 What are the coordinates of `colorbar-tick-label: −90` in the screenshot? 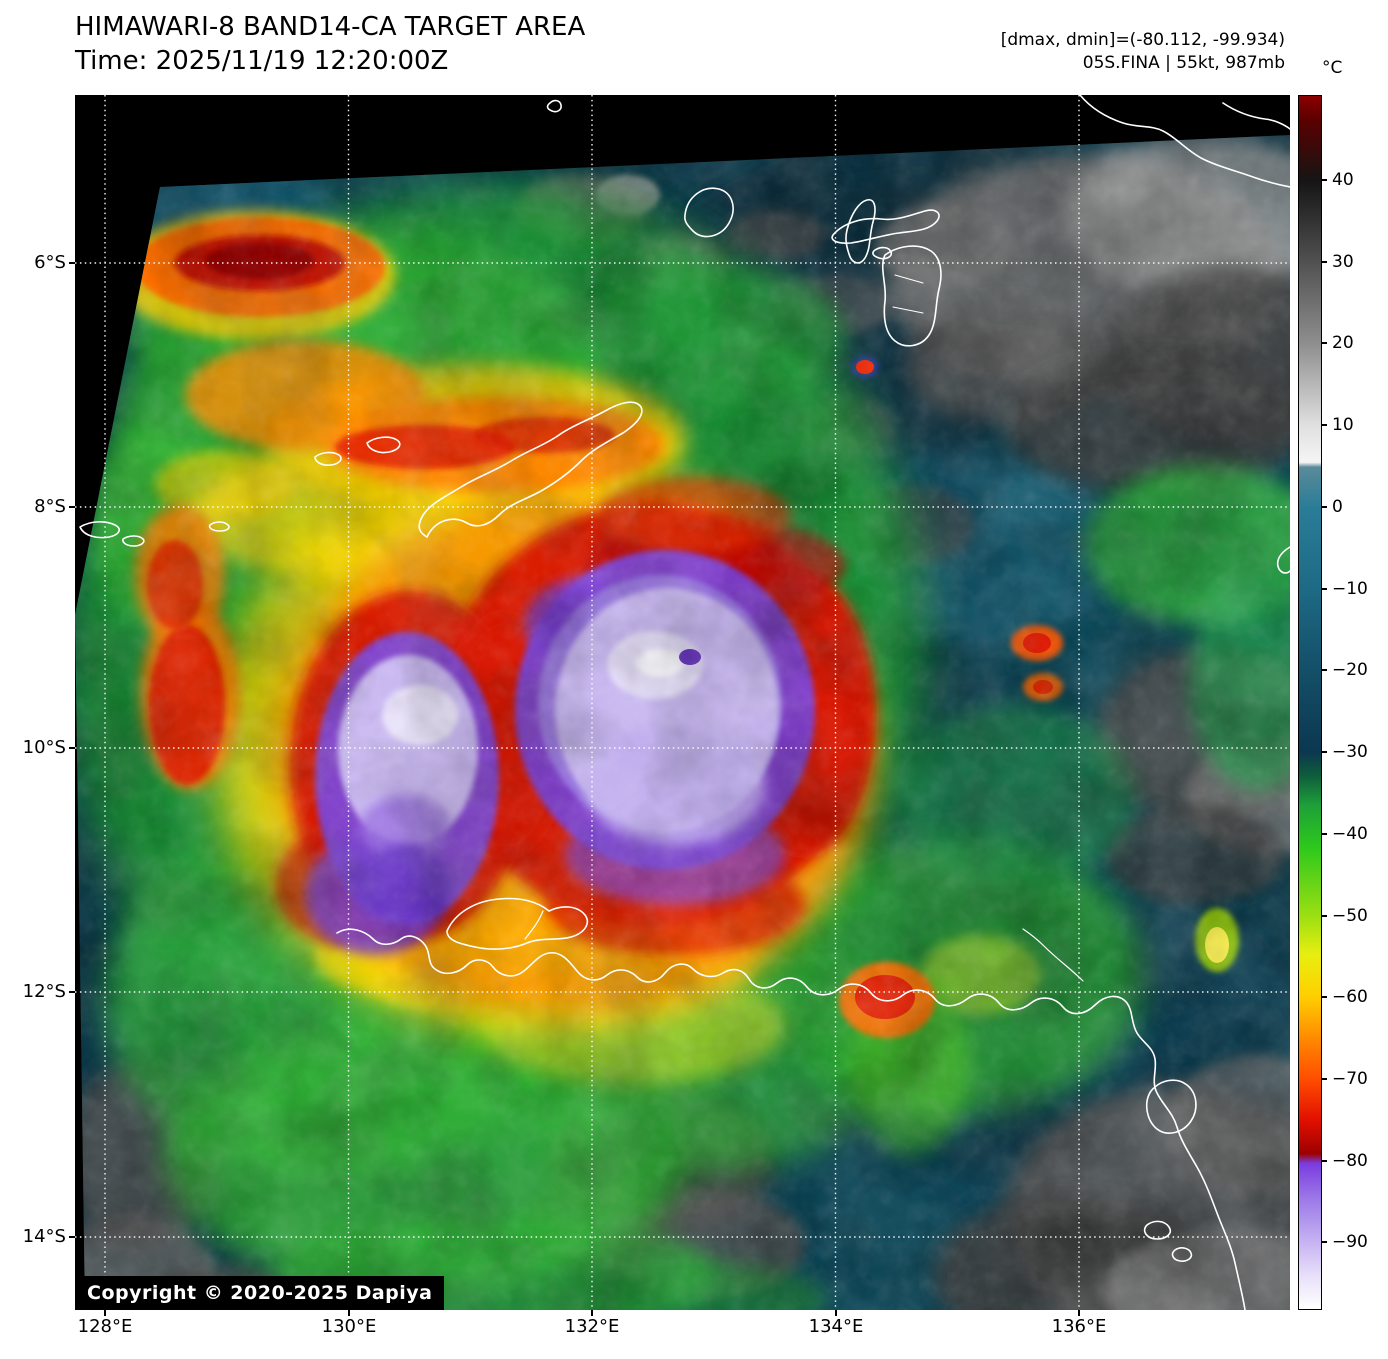 It's located at (1350, 1242).